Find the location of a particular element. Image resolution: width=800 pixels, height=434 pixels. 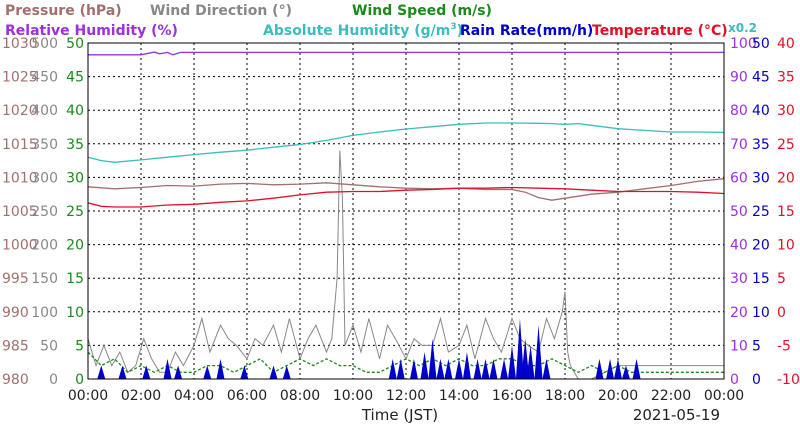

temperature-line is located at coordinates (406, 197).